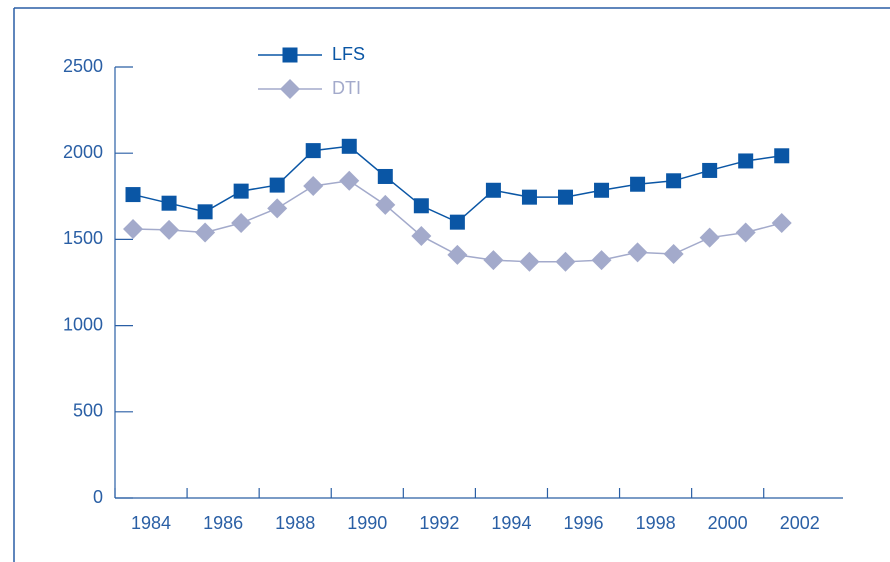 The height and width of the screenshot is (562, 890). What do you see at coordinates (439, 523) in the screenshot?
I see `x-tick-label: 1992` at bounding box center [439, 523].